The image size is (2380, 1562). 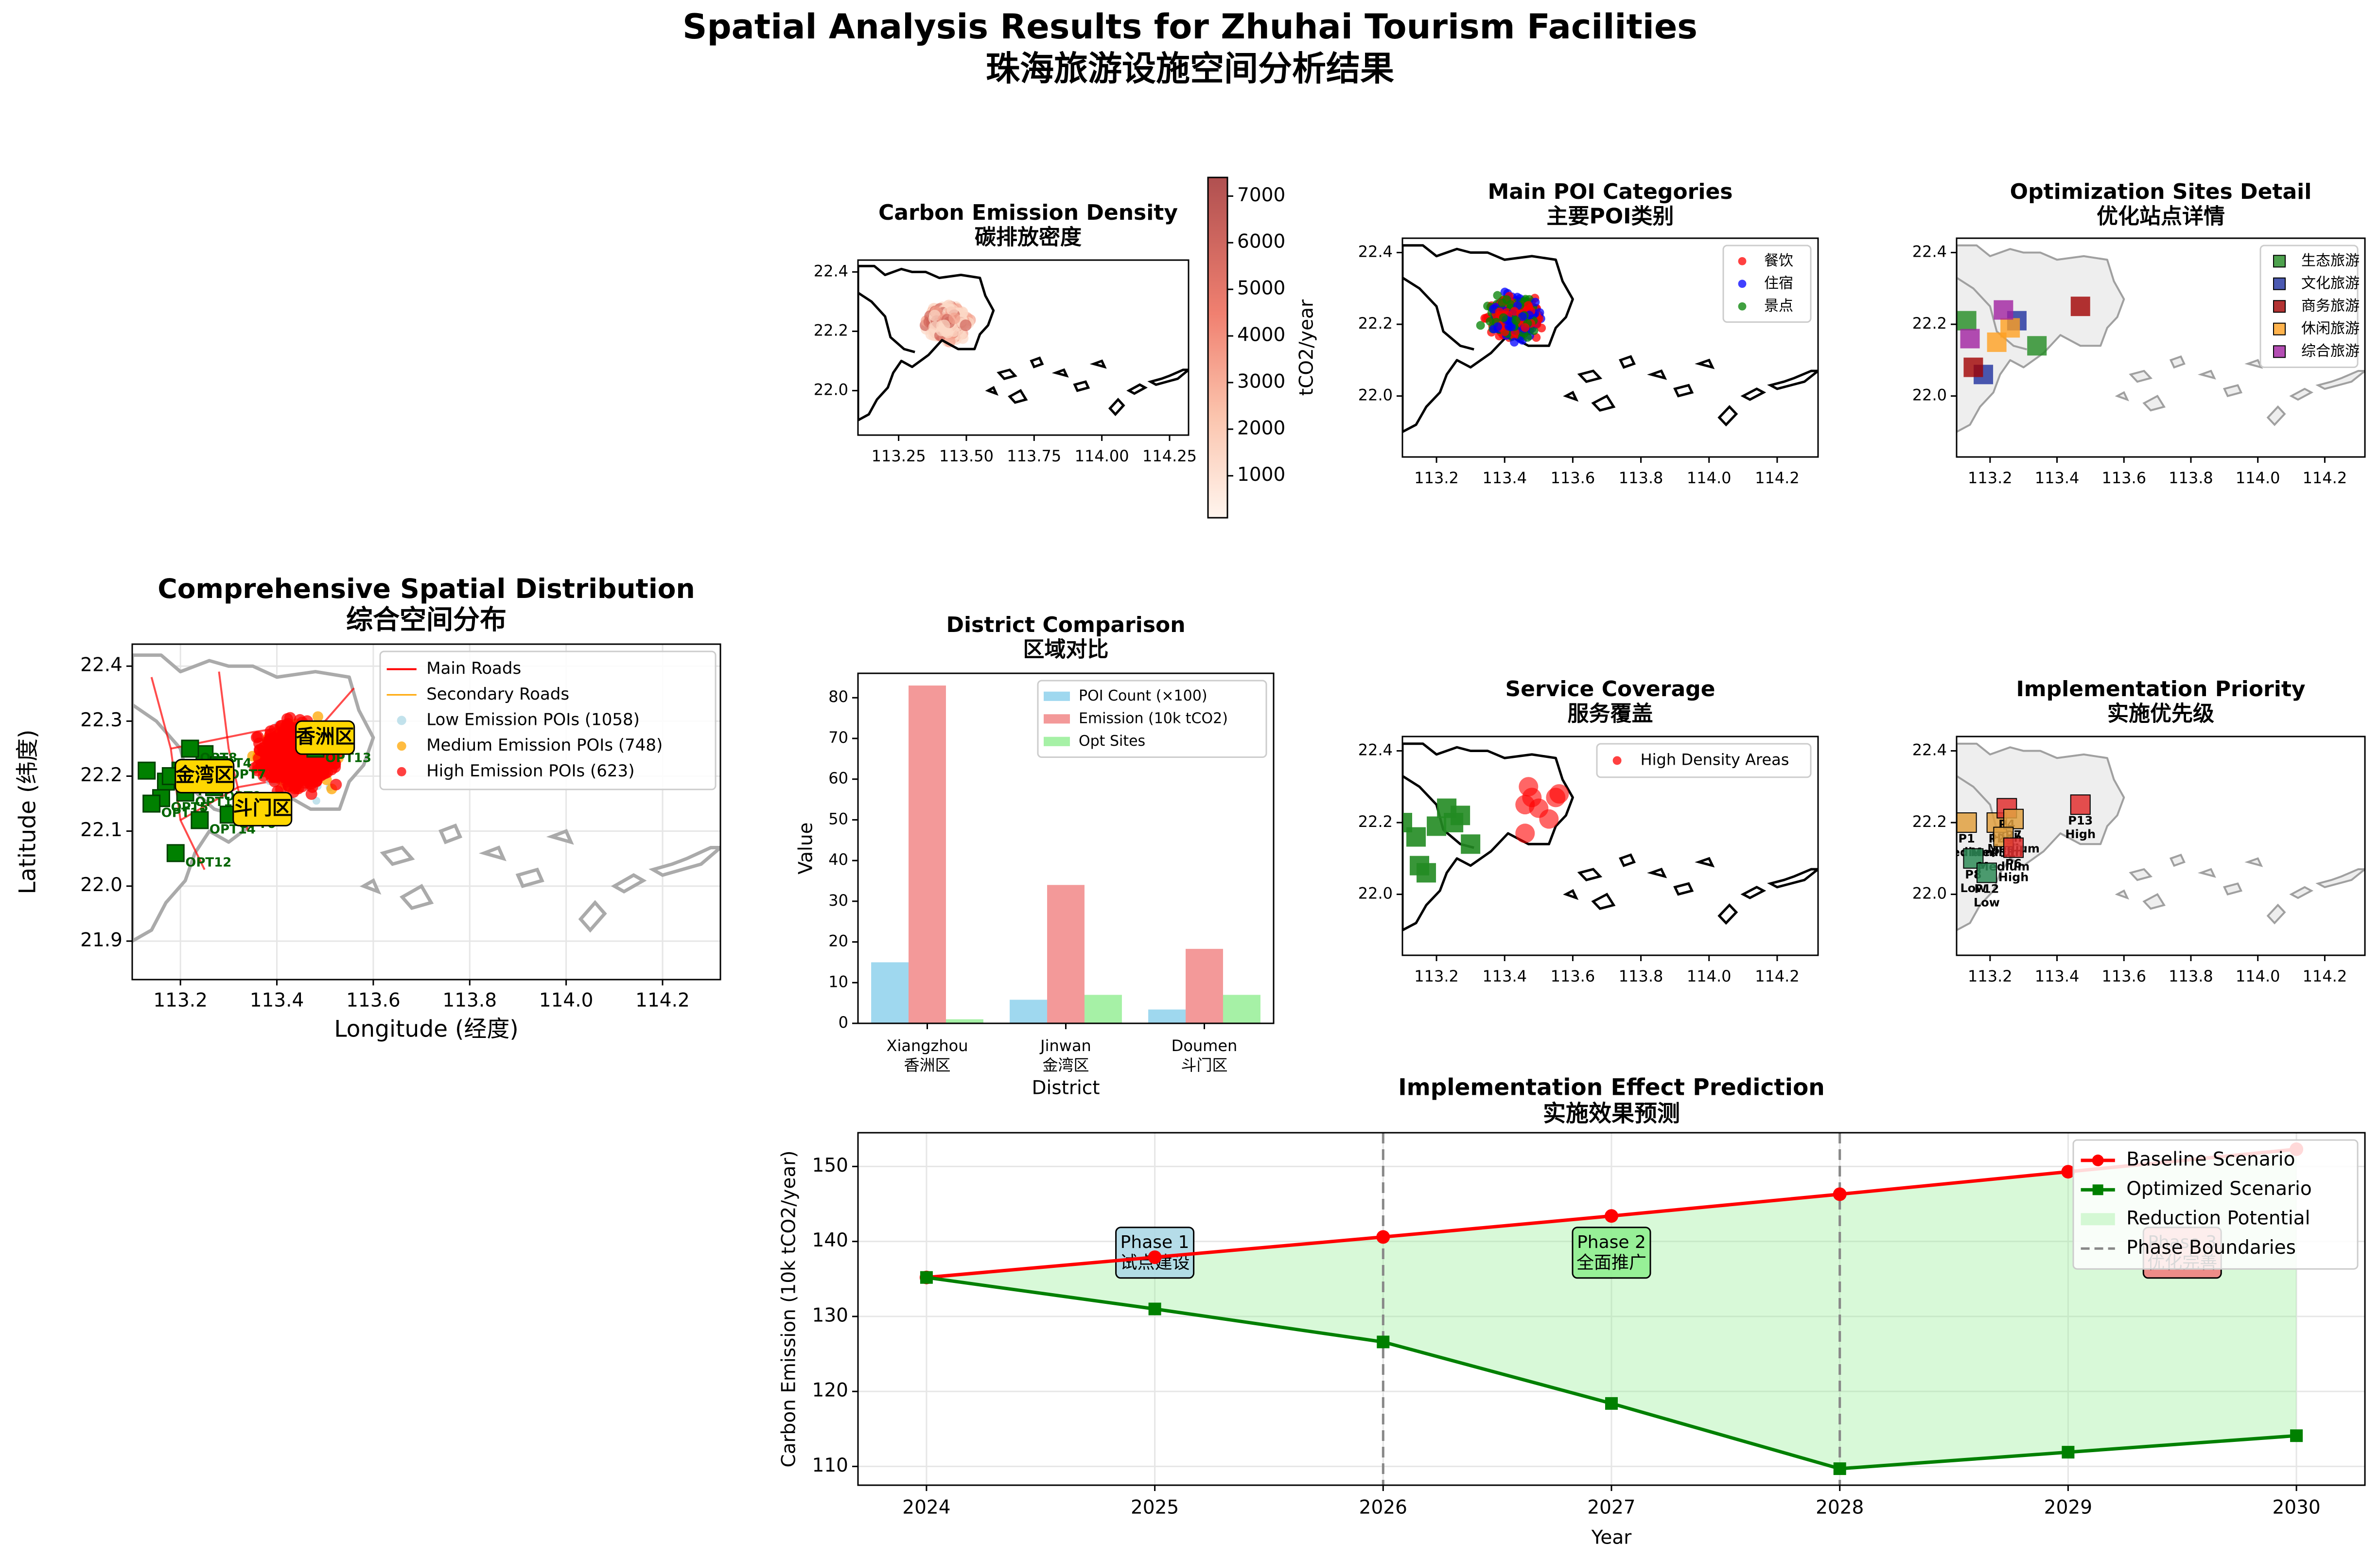 What do you see at coordinates (789, 1308) in the screenshot?
I see `y-axis-label: Carbon Emission (10k tCO2/year)` at bounding box center [789, 1308].